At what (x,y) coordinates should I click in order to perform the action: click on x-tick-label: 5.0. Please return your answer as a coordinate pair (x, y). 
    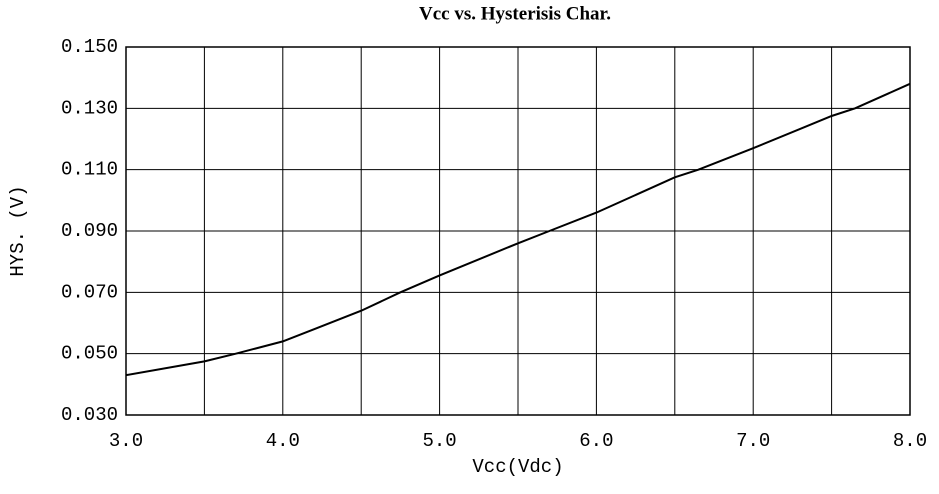
    Looking at the image, I should click on (439, 441).